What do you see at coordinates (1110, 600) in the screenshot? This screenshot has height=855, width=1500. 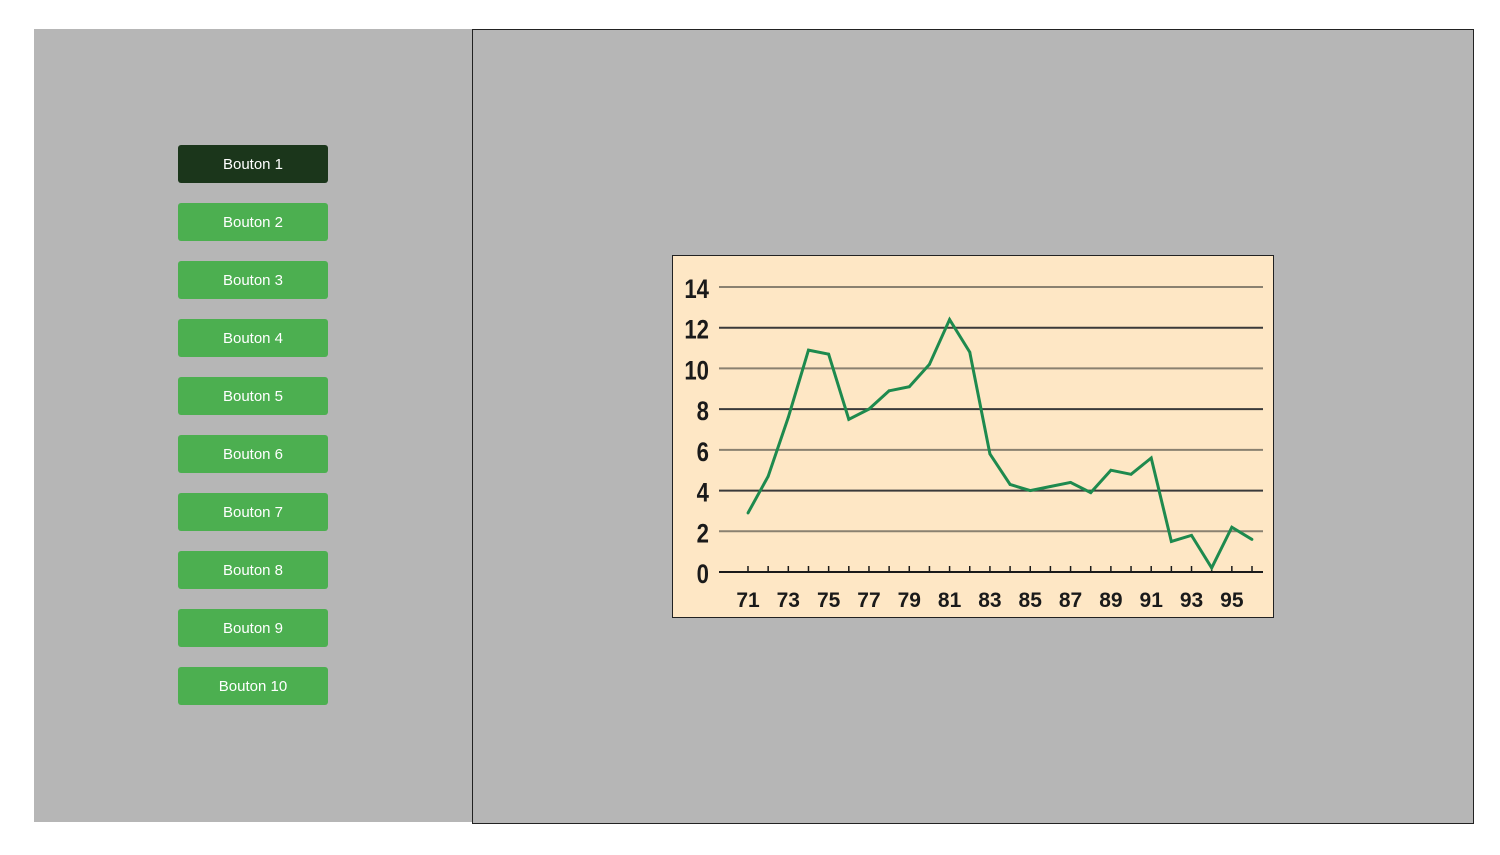 I see `x-tick-label: 89` at bounding box center [1110, 600].